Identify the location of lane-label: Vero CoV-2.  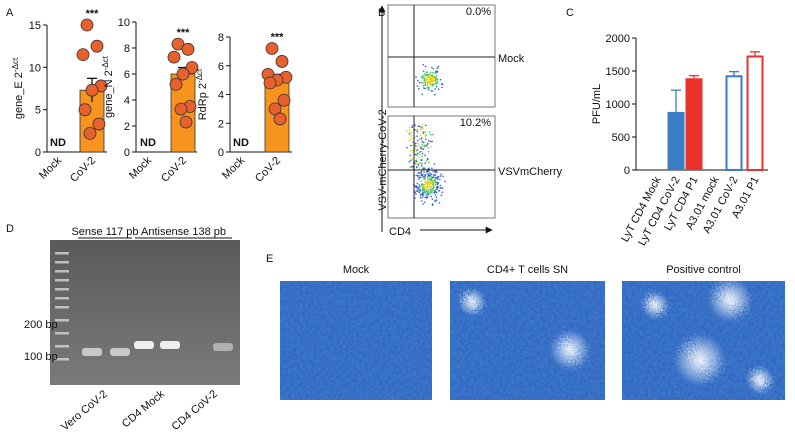
(84, 410).